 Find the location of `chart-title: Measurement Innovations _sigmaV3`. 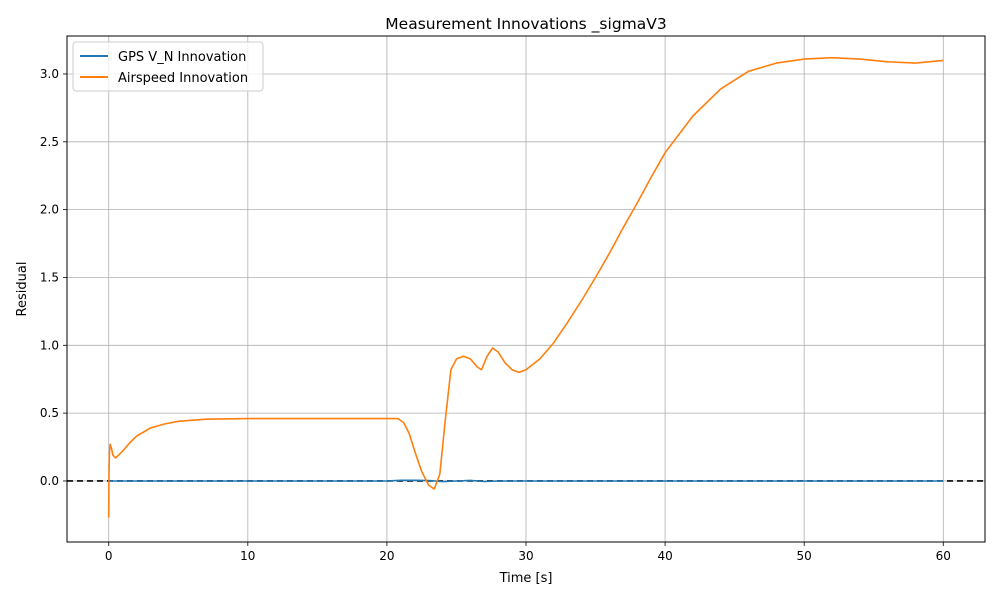

chart-title: Measurement Innovations _sigmaV3 is located at coordinates (525, 24).